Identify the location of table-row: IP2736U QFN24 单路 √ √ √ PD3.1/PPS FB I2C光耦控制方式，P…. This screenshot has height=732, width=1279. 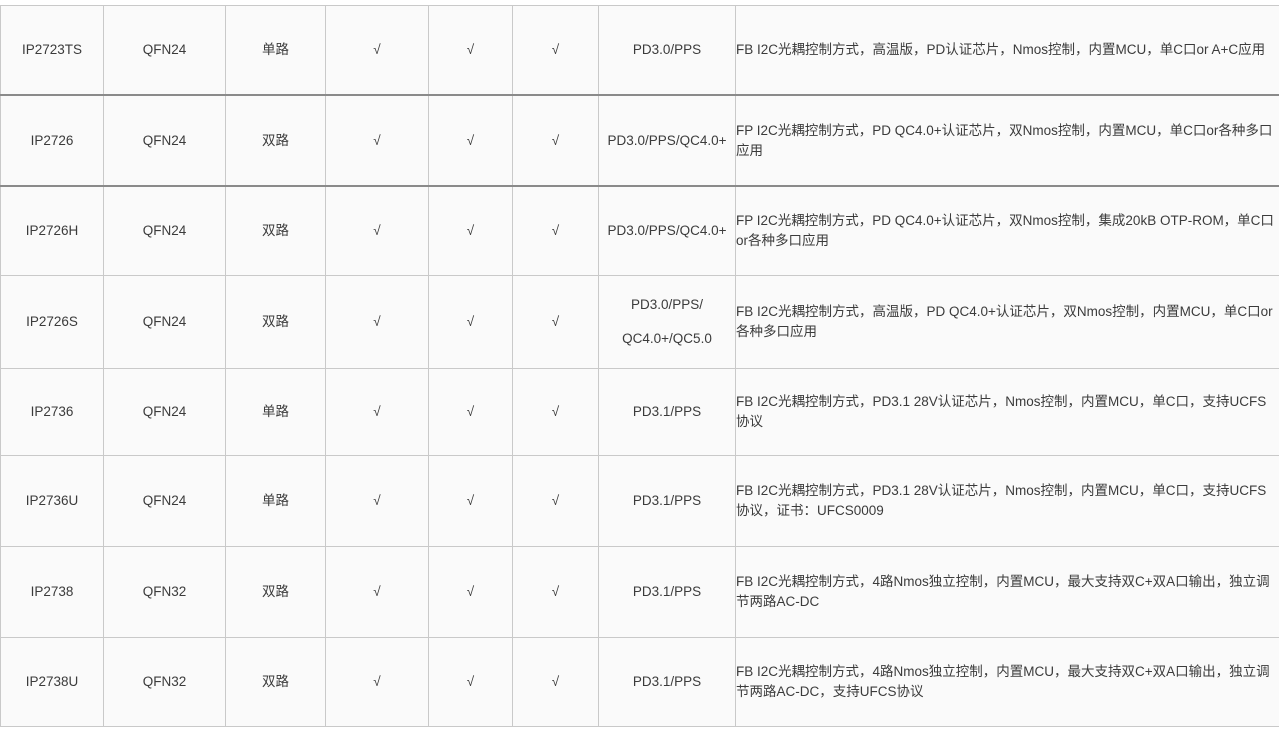
(639, 501).